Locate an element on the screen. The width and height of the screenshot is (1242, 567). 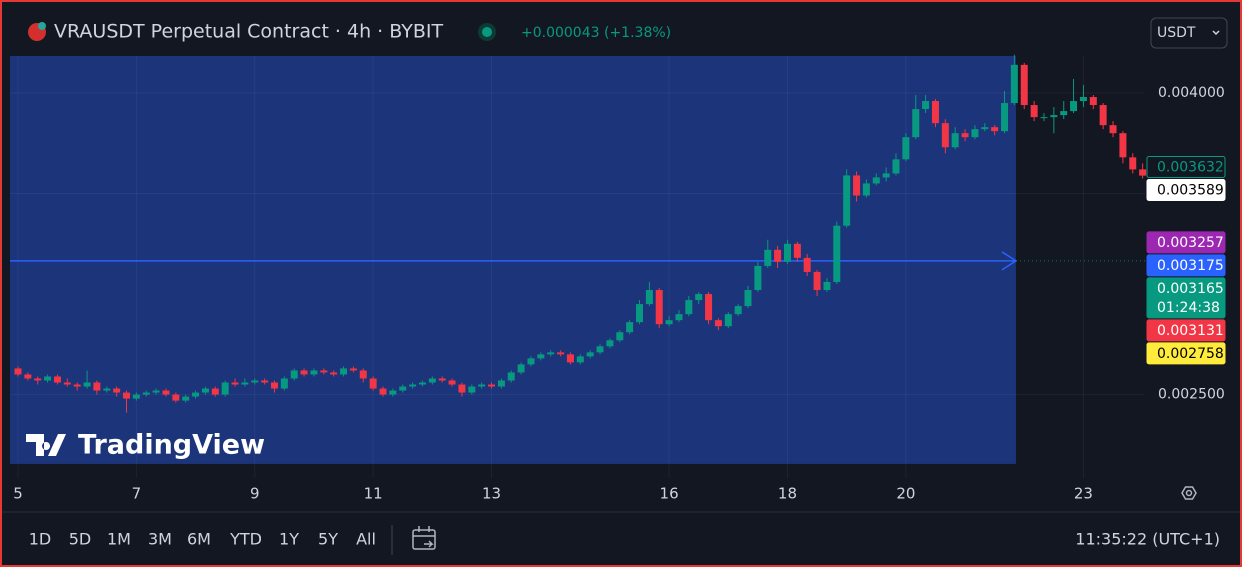
price-tag: 0.002758 is located at coordinates (1186, 353).